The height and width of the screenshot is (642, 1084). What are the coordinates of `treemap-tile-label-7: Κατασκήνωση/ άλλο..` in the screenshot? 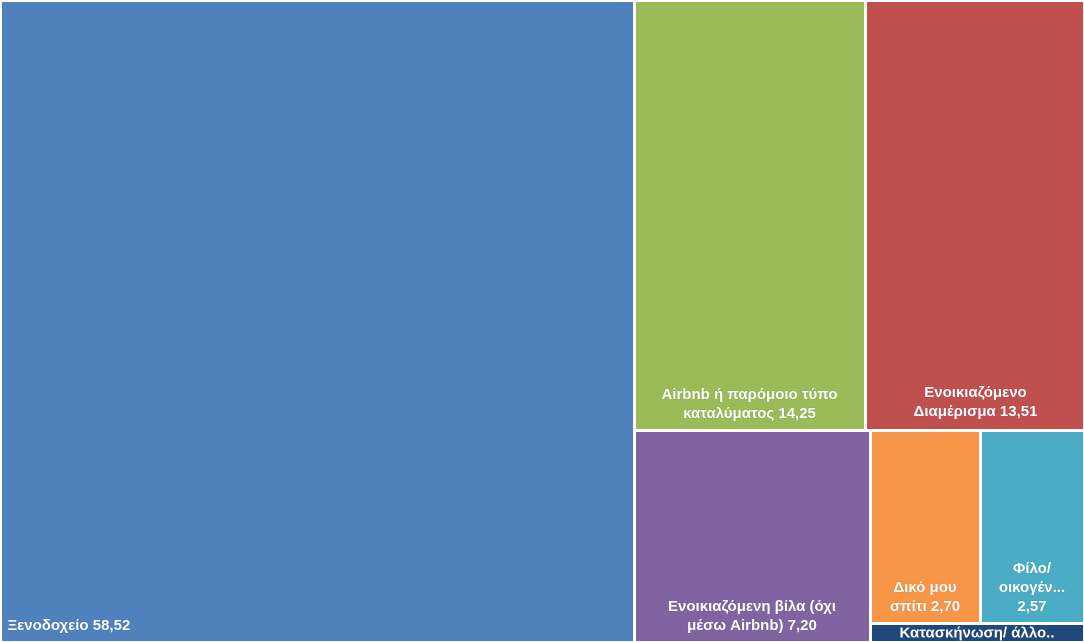 It's located at (977, 632).